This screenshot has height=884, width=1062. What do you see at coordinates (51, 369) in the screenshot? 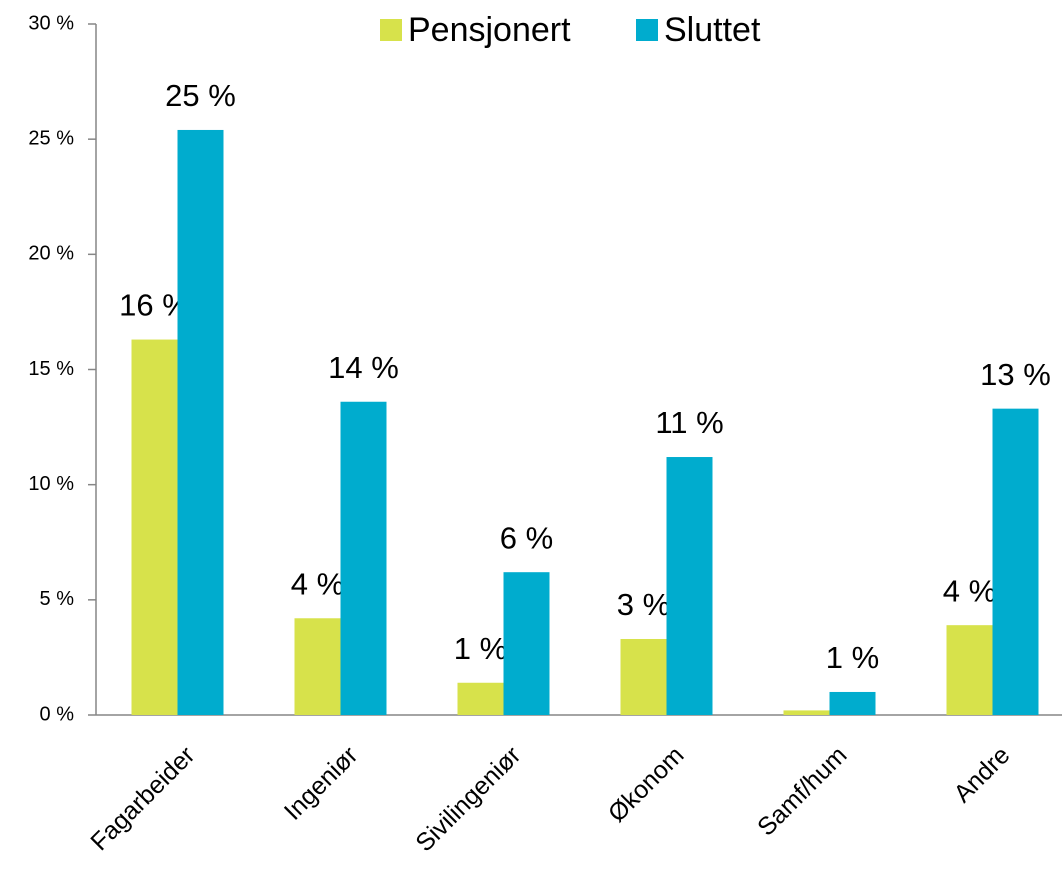
I see `y-tick-label: 15 %` at bounding box center [51, 369].